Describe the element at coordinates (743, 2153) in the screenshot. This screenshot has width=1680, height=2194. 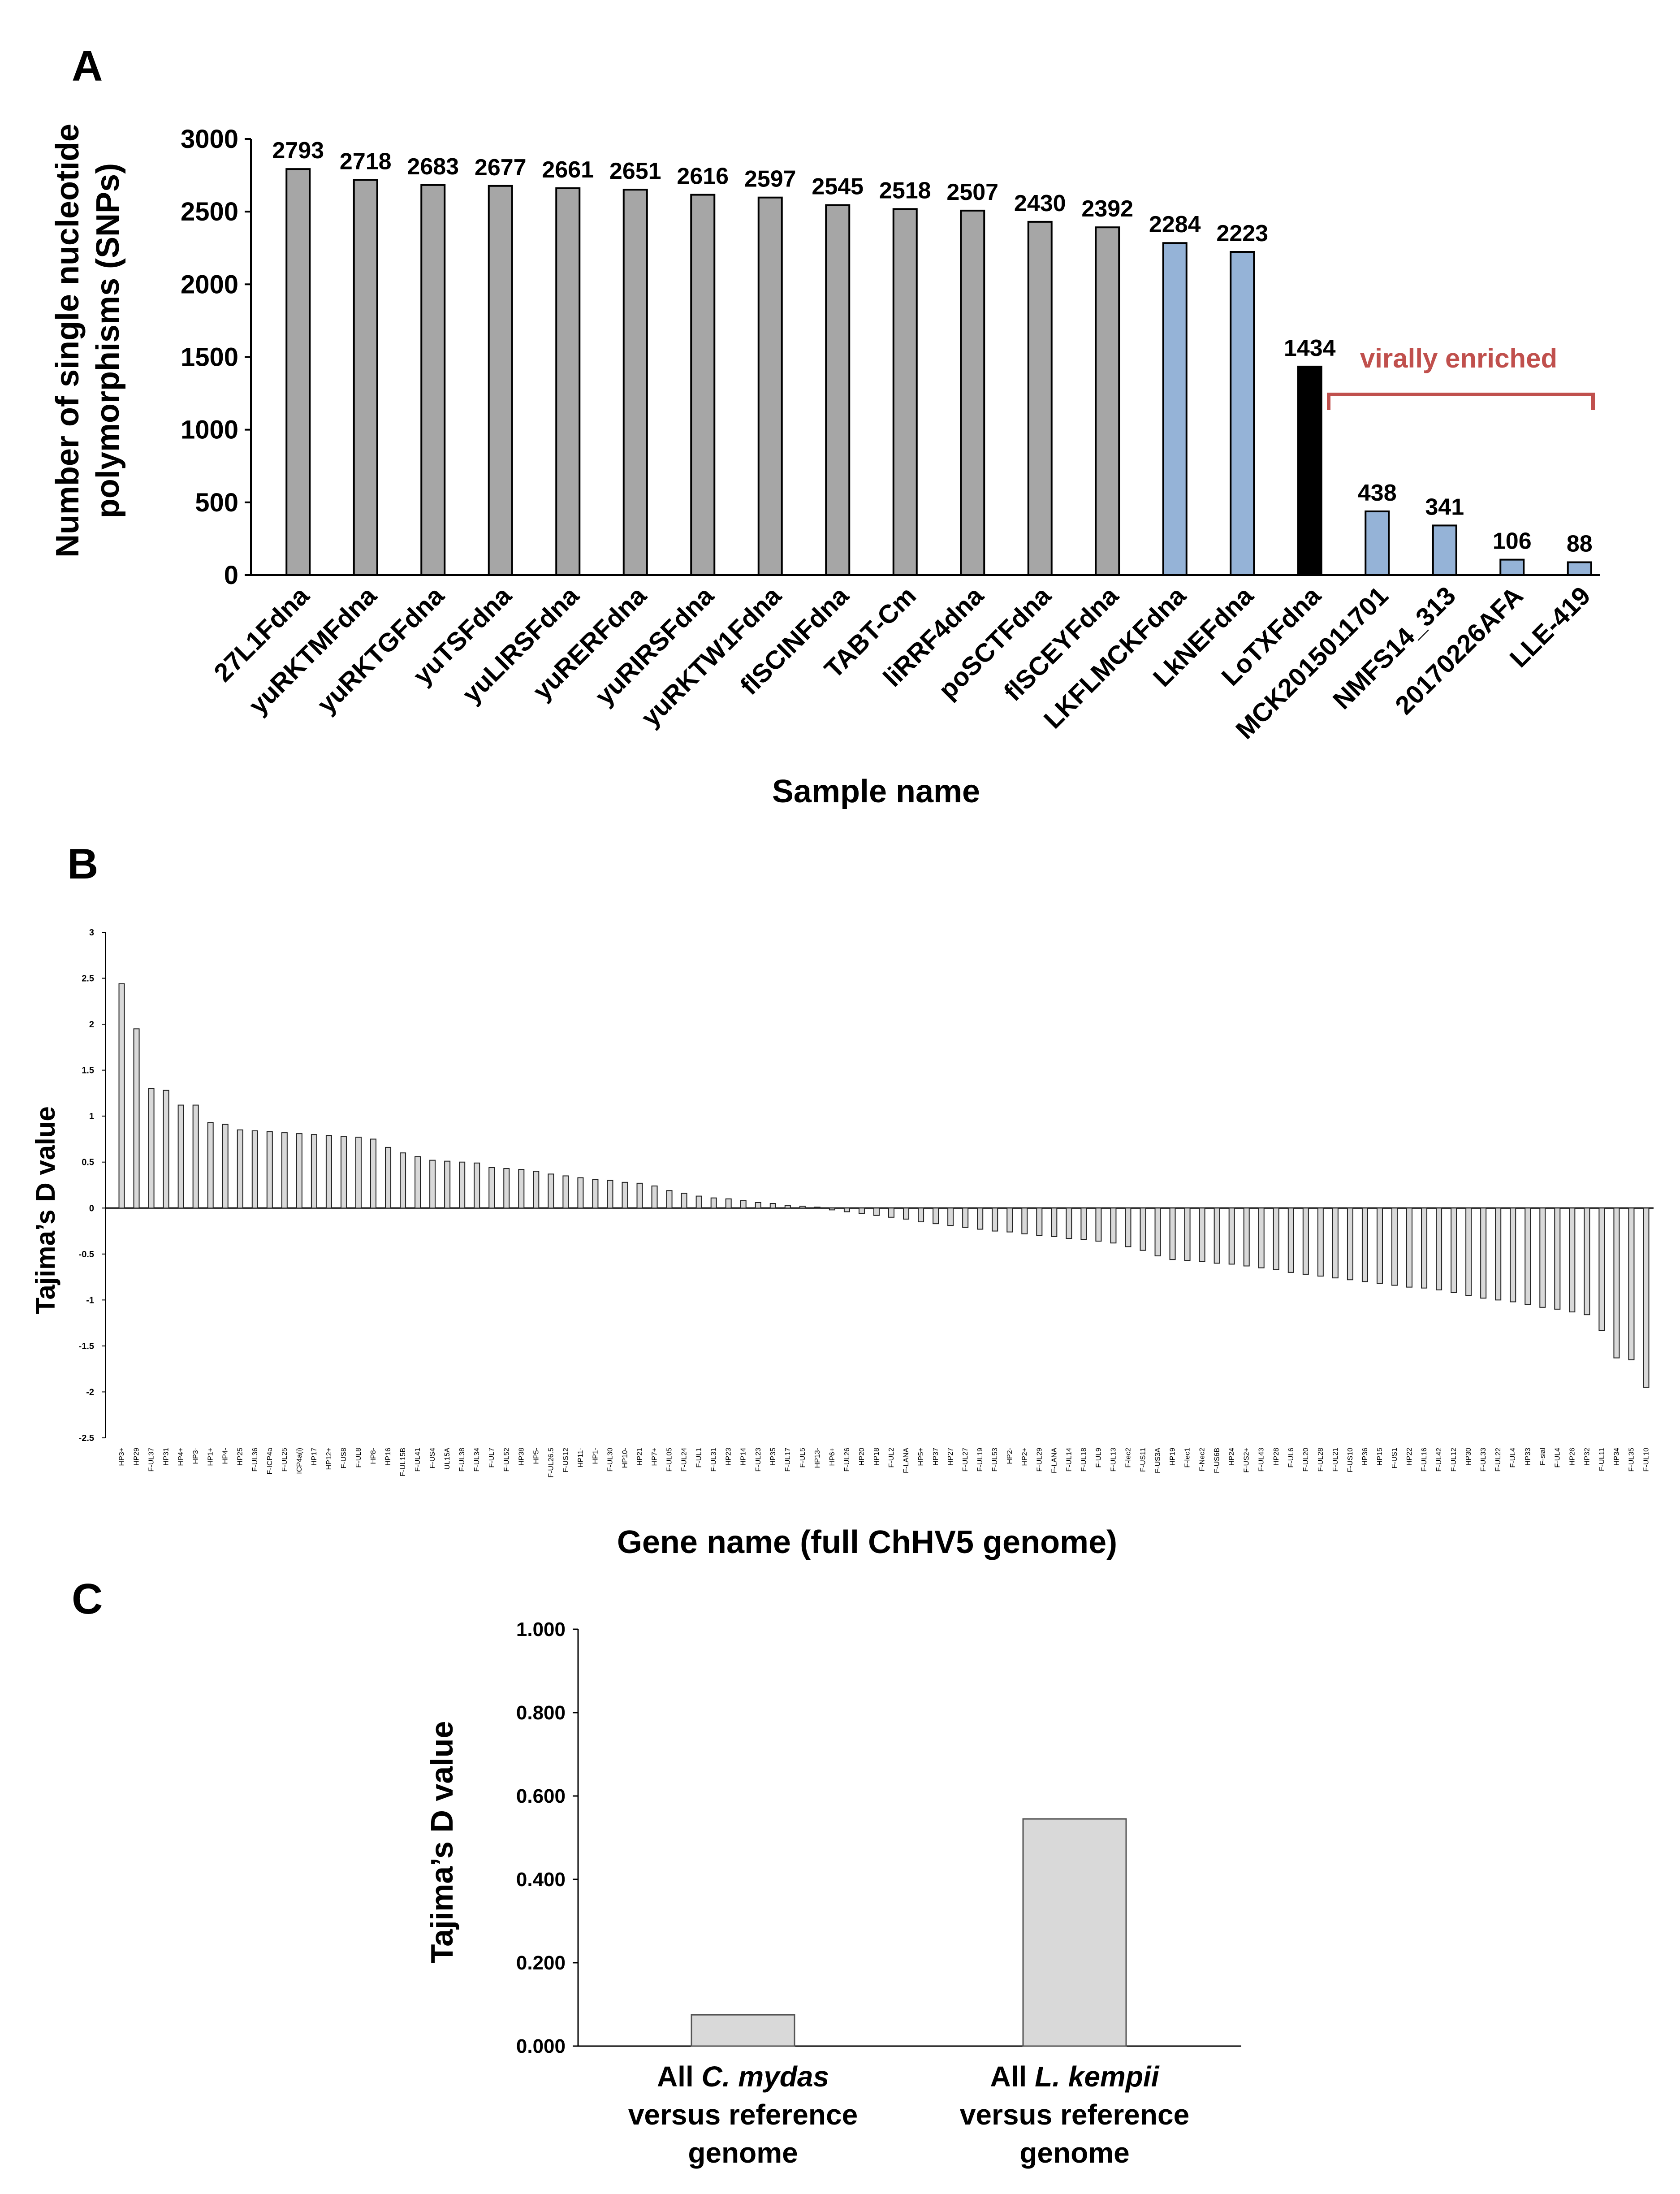
I see `panel-c-category-line3: genome` at that location.